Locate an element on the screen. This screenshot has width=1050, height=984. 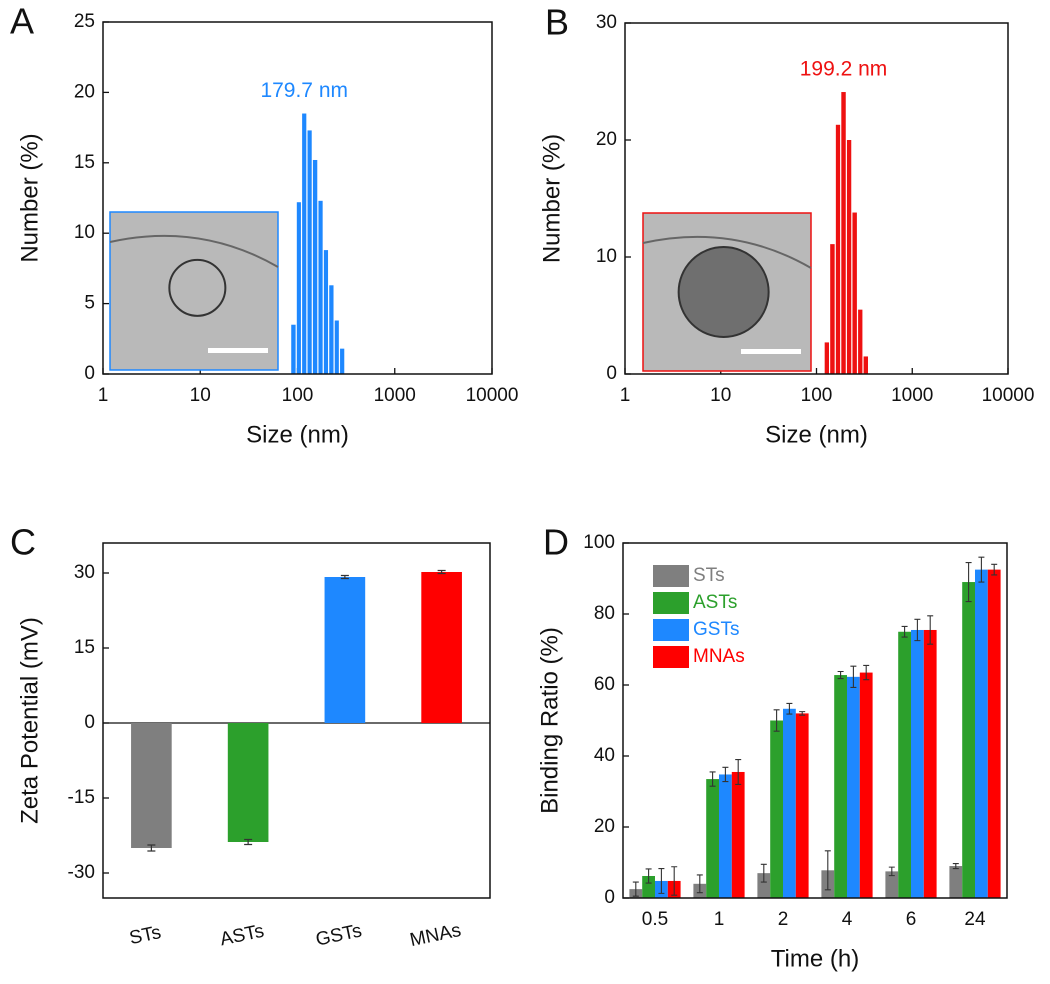
inset-edge is located at coordinates (727, 252).